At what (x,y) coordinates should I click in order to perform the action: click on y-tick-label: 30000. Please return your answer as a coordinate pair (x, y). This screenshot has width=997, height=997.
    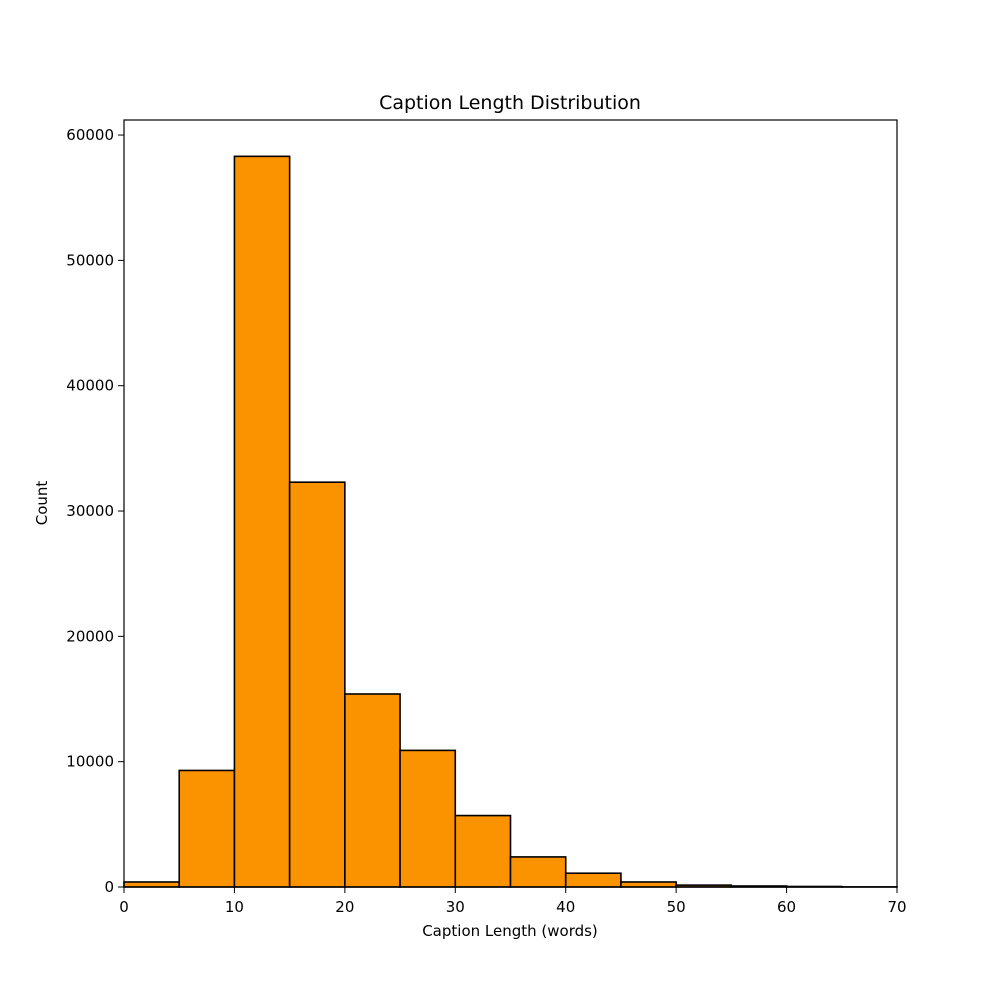
    Looking at the image, I should click on (90, 511).